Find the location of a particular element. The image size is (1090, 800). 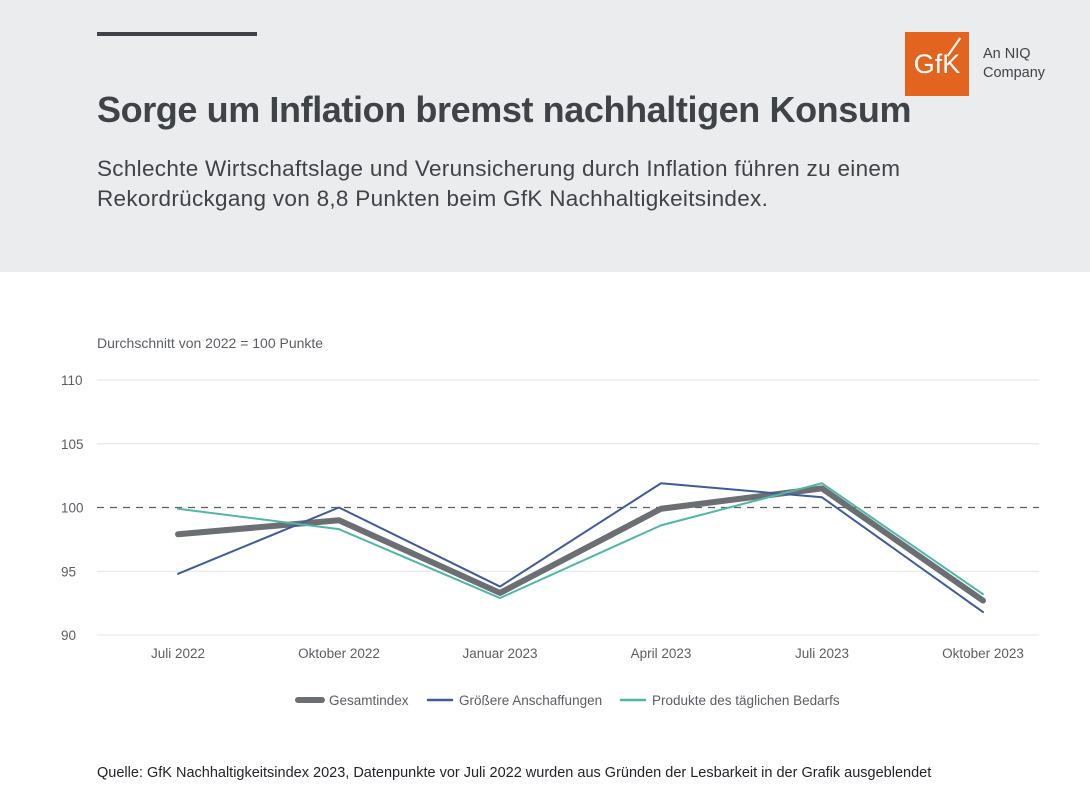

x-tick-label: April 2023 is located at coordinates (661, 653).